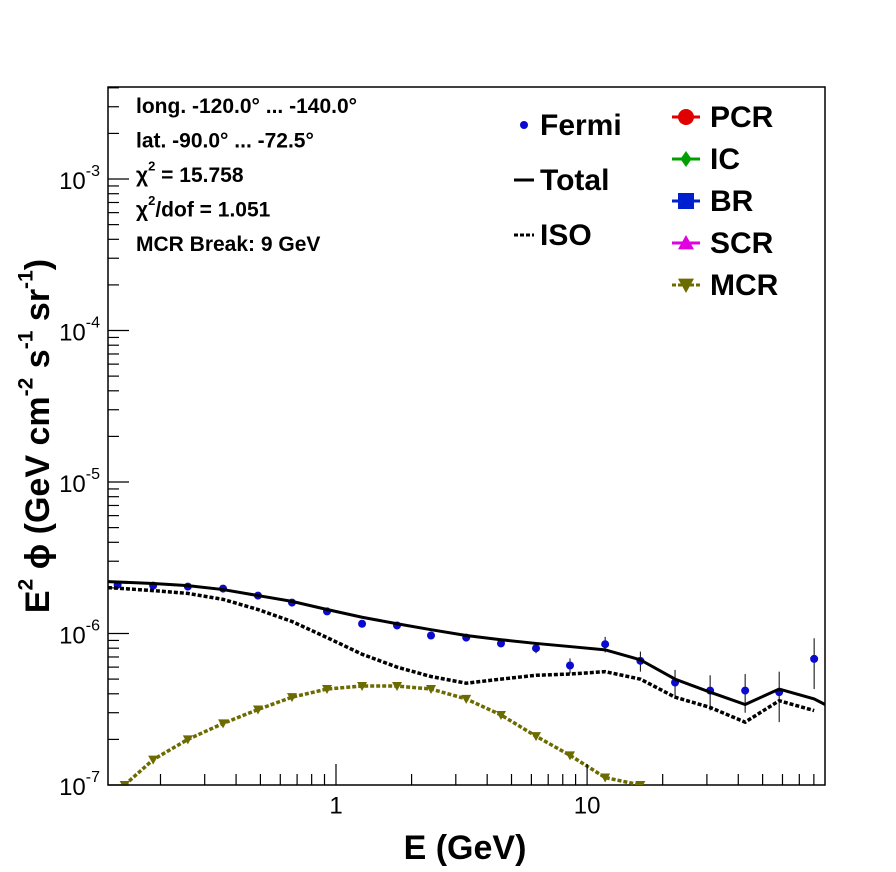  Describe the element at coordinates (93, 626) in the screenshot. I see `tick-exponent: -6` at that location.